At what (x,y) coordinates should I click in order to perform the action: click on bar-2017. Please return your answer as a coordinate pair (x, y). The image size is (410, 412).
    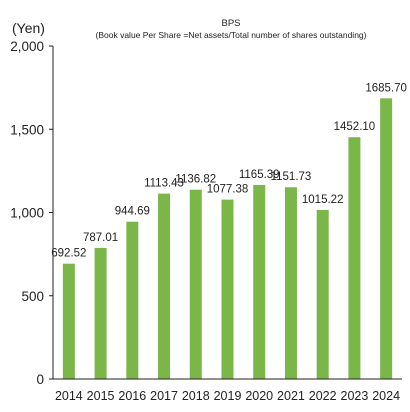
    Looking at the image, I should click on (164, 286).